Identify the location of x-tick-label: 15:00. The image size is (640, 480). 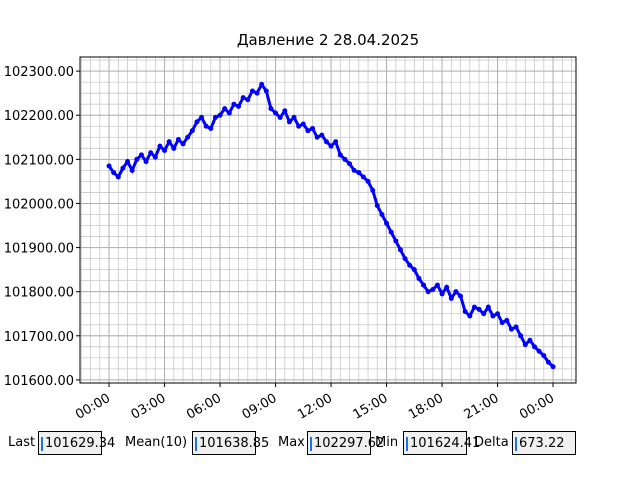
(371, 407).